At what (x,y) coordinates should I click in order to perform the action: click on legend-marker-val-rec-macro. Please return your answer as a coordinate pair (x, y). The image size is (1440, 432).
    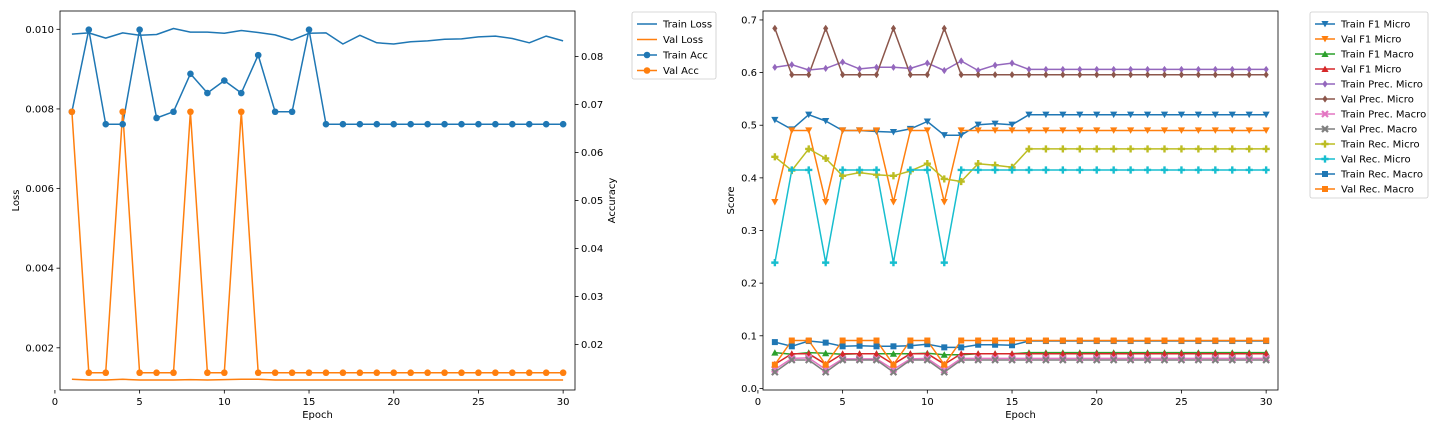
    Looking at the image, I should click on (1325, 189).